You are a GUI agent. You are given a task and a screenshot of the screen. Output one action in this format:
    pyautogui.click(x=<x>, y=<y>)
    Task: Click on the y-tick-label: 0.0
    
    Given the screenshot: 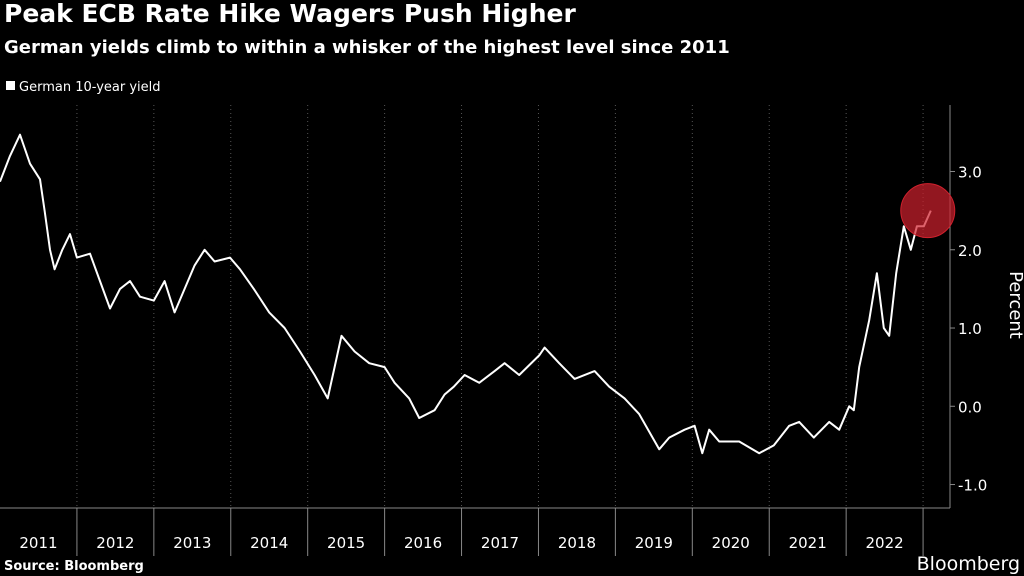 What is the action you would take?
    pyautogui.click(x=970, y=407)
    